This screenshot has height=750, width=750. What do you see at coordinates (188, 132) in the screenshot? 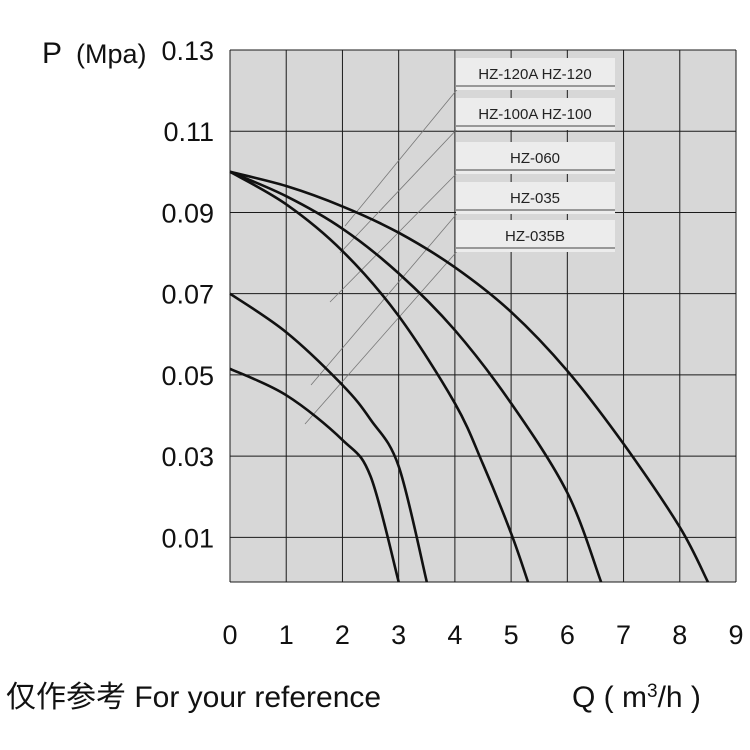
I see `y-tick-label-1: 0.11` at bounding box center [188, 132].